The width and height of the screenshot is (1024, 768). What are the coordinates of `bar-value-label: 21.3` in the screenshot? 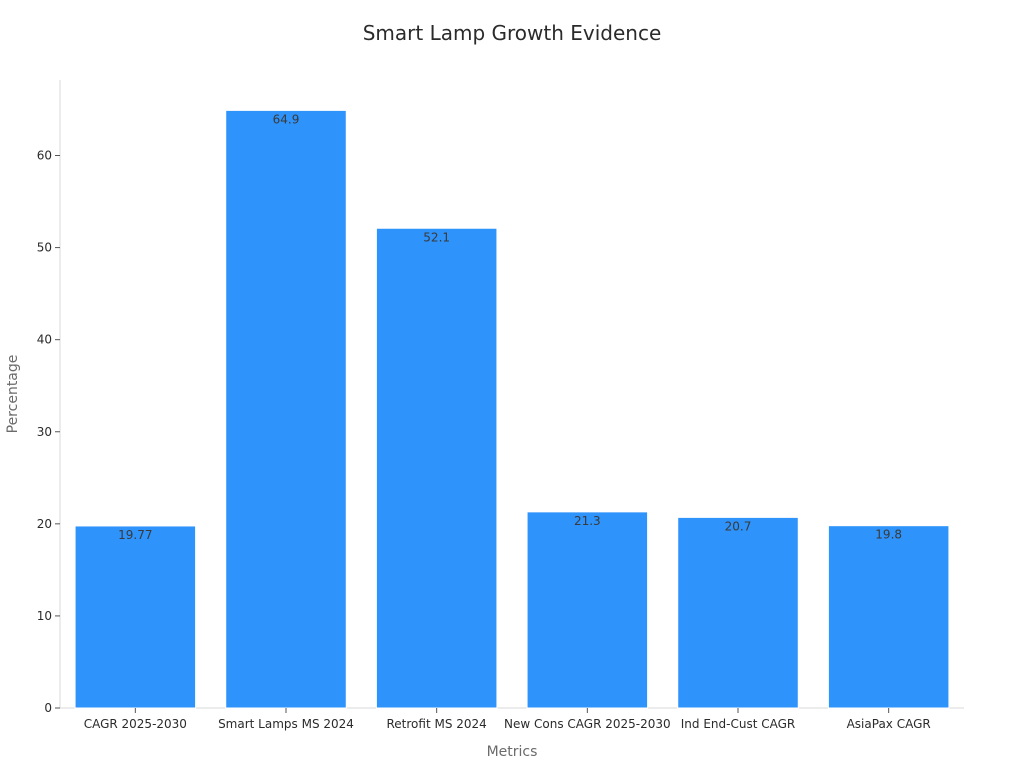 It's located at (587, 521).